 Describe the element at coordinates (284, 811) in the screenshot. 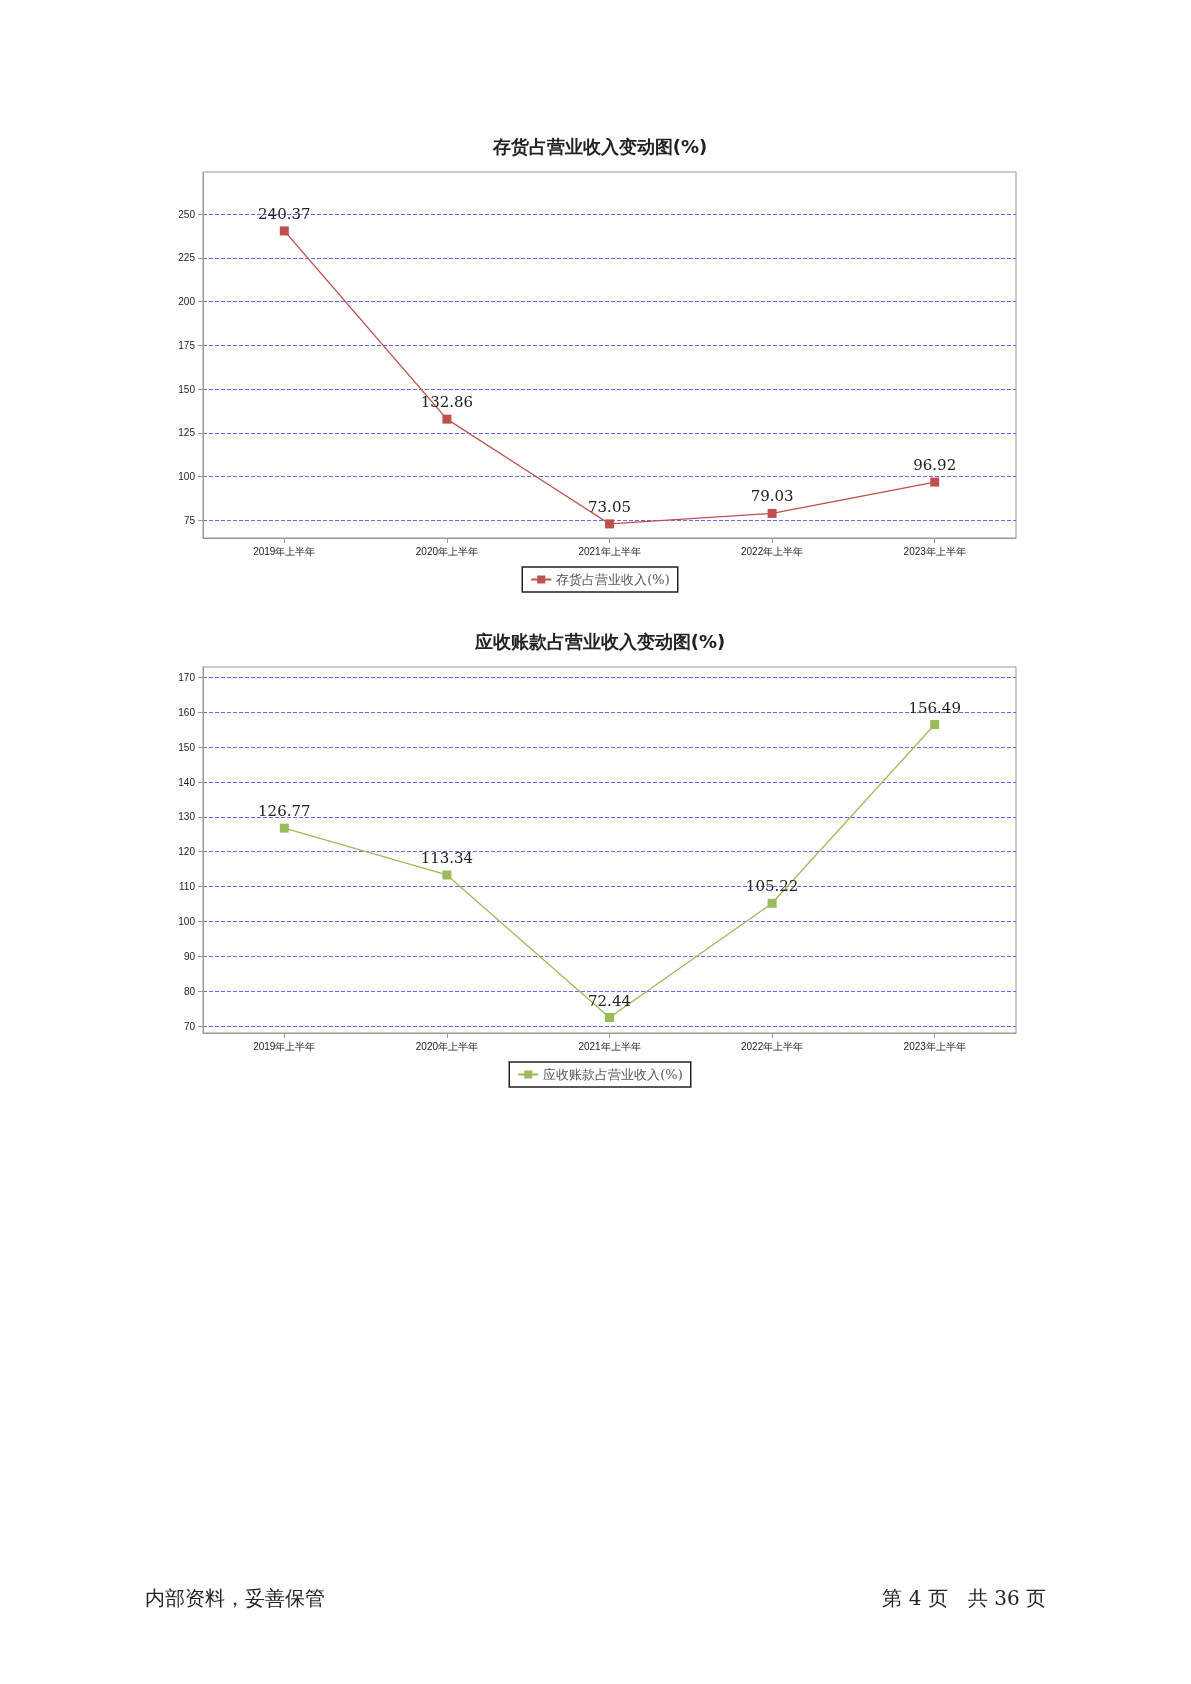

I see `data-label: 126.77` at that location.